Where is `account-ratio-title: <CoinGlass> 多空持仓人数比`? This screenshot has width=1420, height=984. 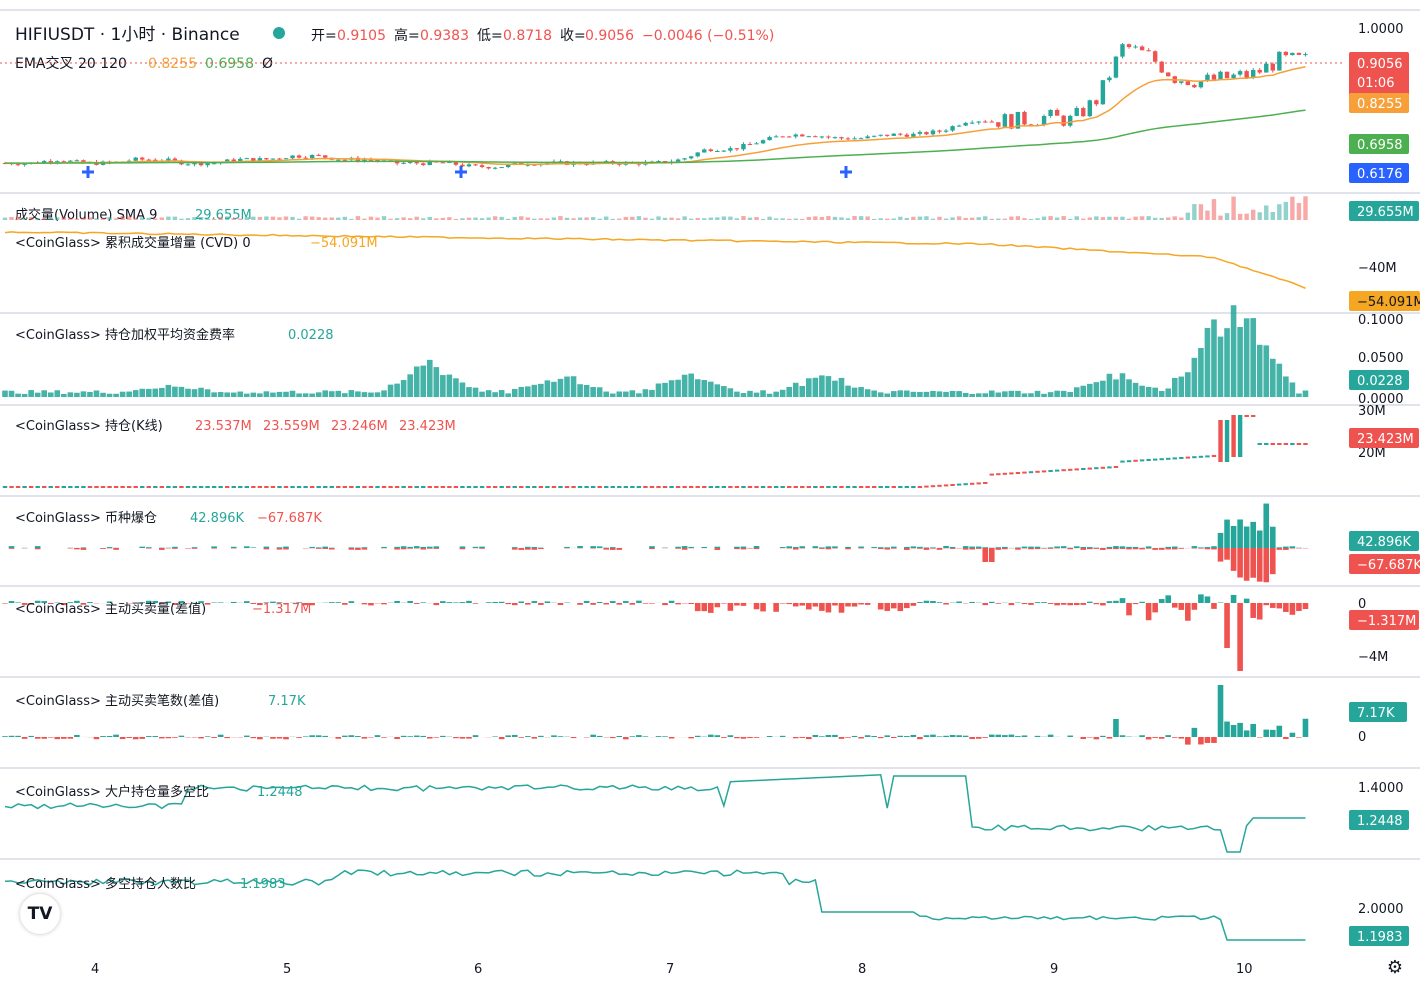 account-ratio-title: <CoinGlass> 多空持仓人数比 is located at coordinates (105, 884).